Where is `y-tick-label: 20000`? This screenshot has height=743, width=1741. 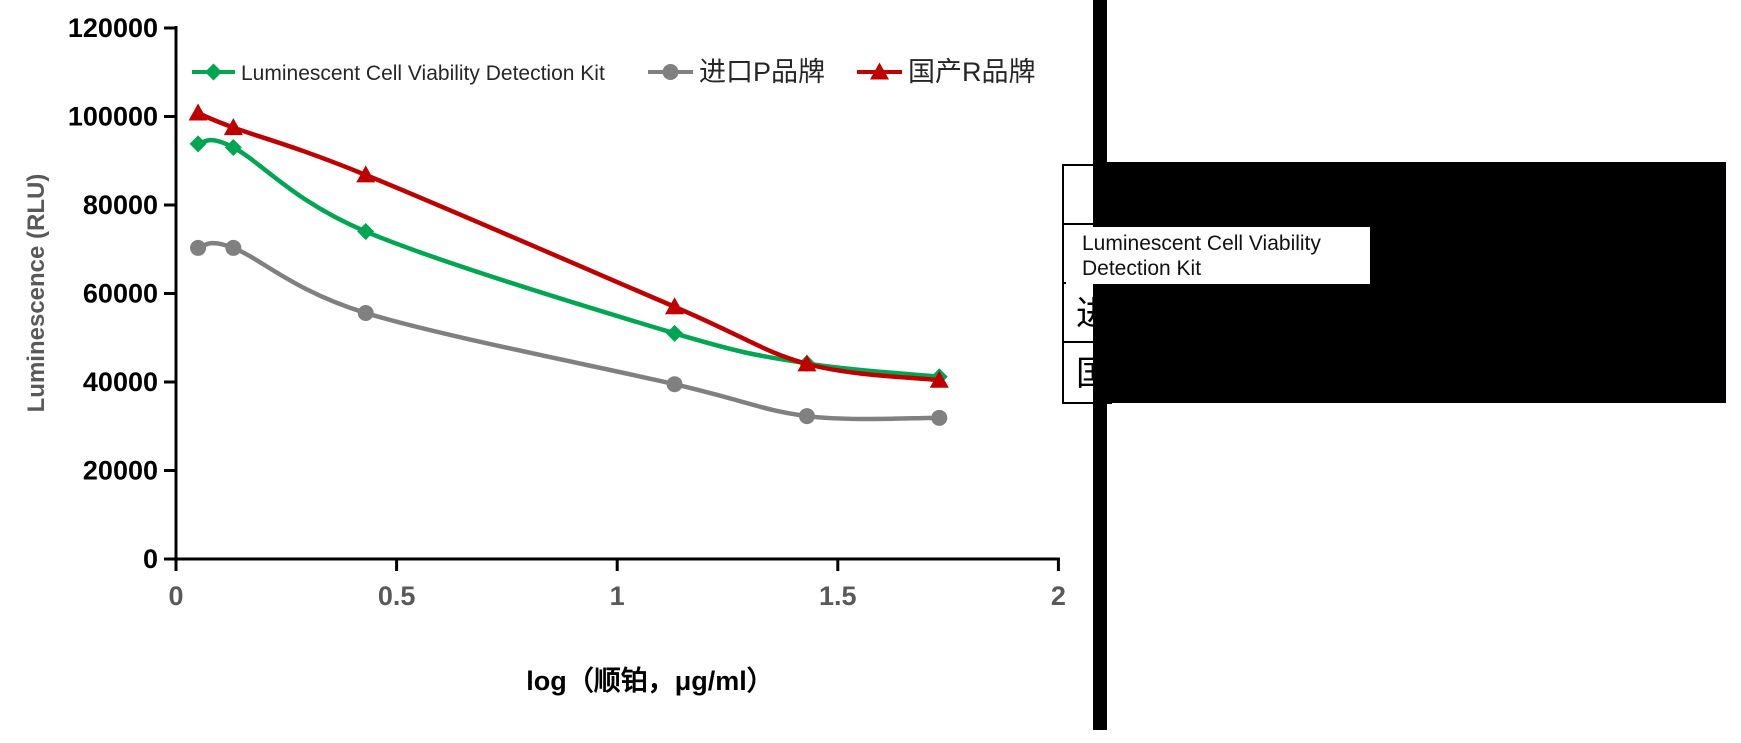
y-tick-label: 20000 is located at coordinates (120, 471).